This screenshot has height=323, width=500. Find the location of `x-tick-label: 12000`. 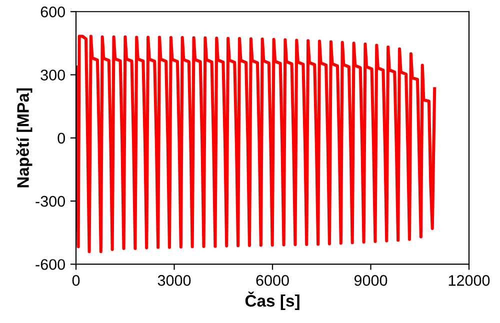

x-tick-label: 12000 is located at coordinates (469, 280).